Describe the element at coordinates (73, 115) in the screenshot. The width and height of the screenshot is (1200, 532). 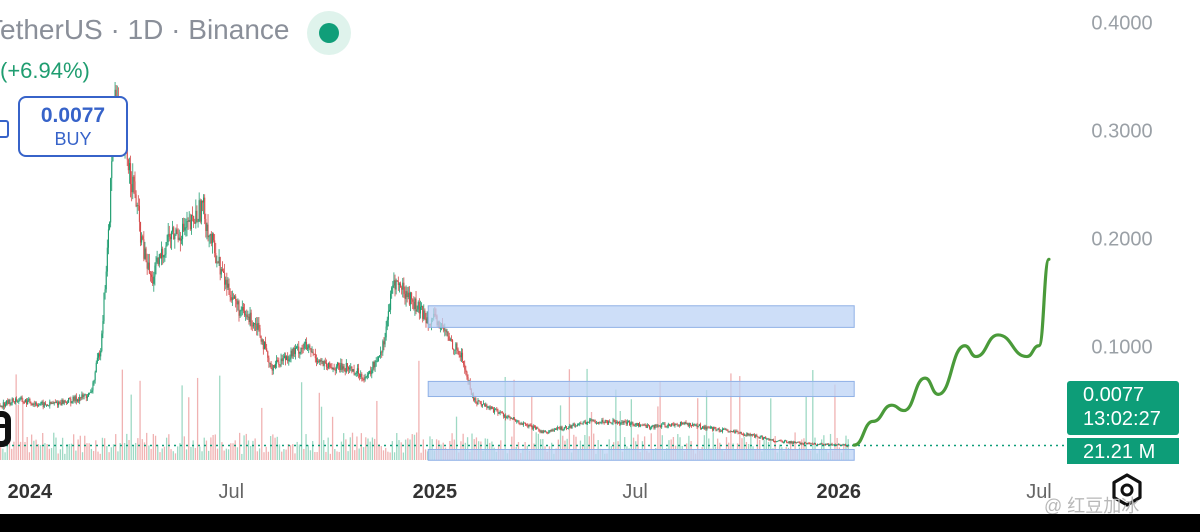
I see `buy-price: 0.0077` at that location.